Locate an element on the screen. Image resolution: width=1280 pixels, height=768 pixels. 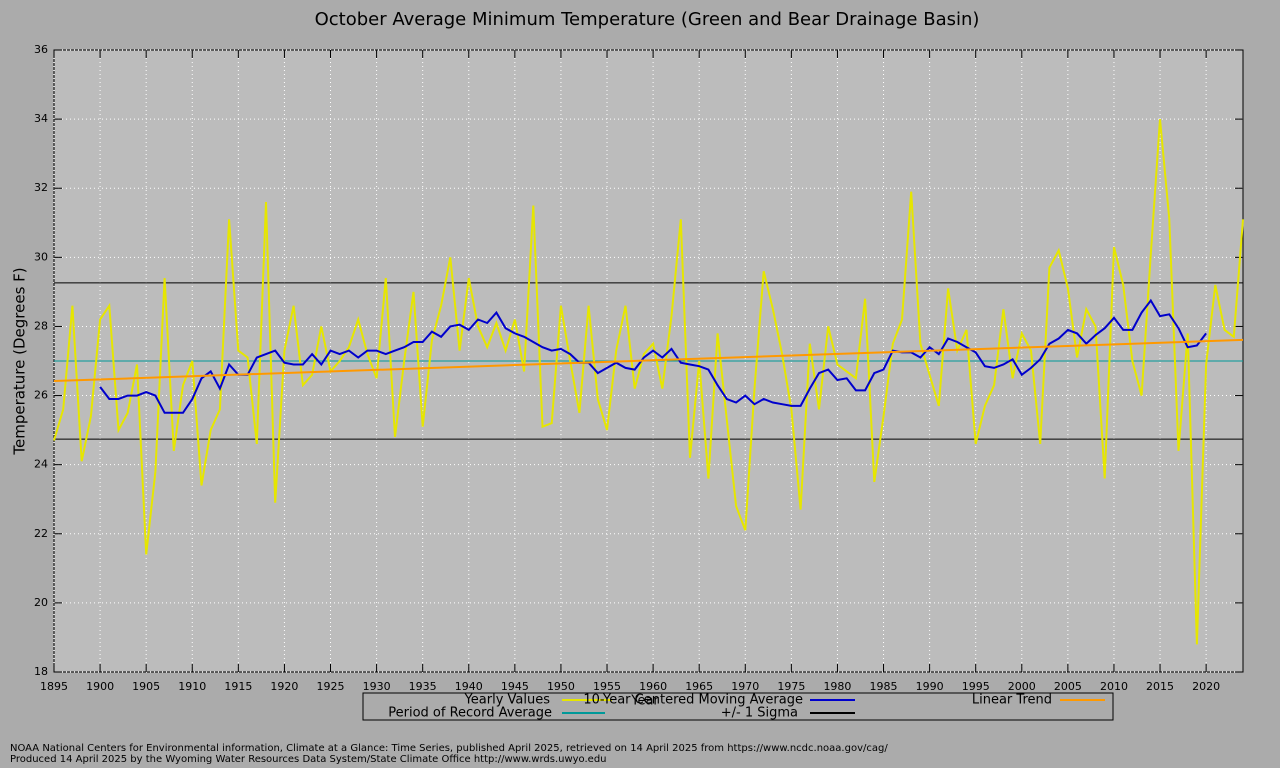
legend-label: +/- 1 Sigma is located at coordinates (759, 713).